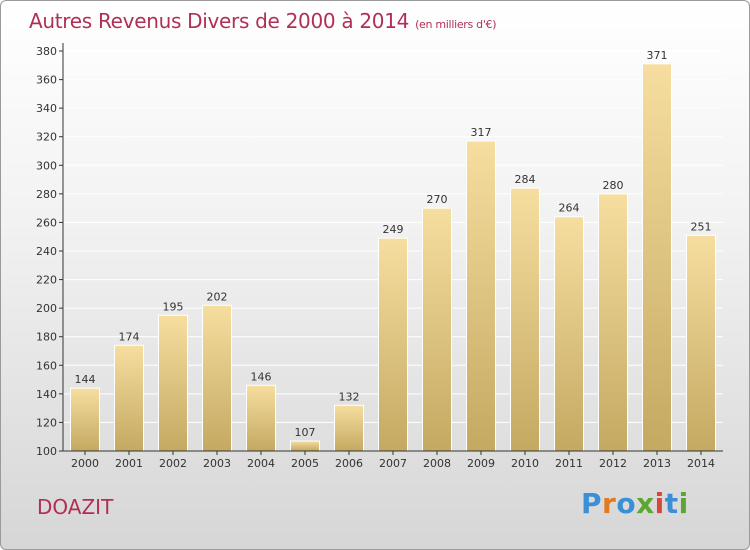 This screenshot has width=750, height=550. Describe the element at coordinates (613, 185) in the screenshot. I see `data-label: 280` at that location.